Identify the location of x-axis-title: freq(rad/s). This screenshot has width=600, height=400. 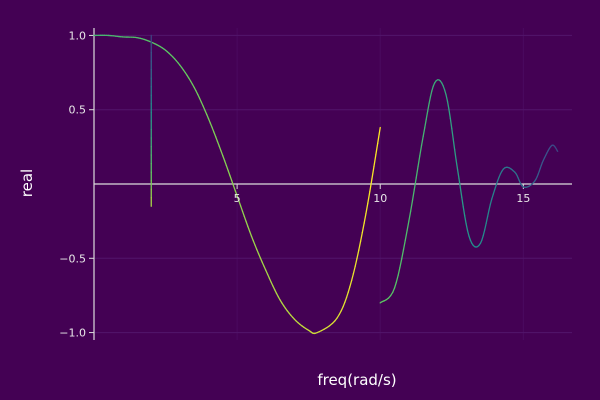
(356, 380).